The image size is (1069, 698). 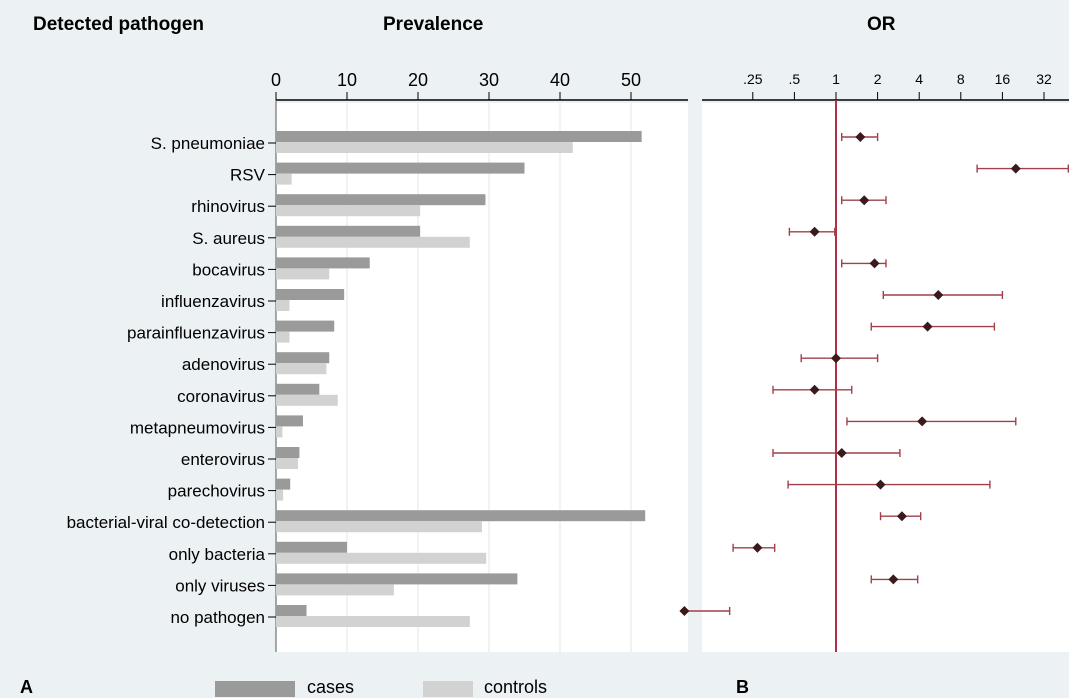 I want to click on category-label: parechovirus, so click(x=216, y=491).